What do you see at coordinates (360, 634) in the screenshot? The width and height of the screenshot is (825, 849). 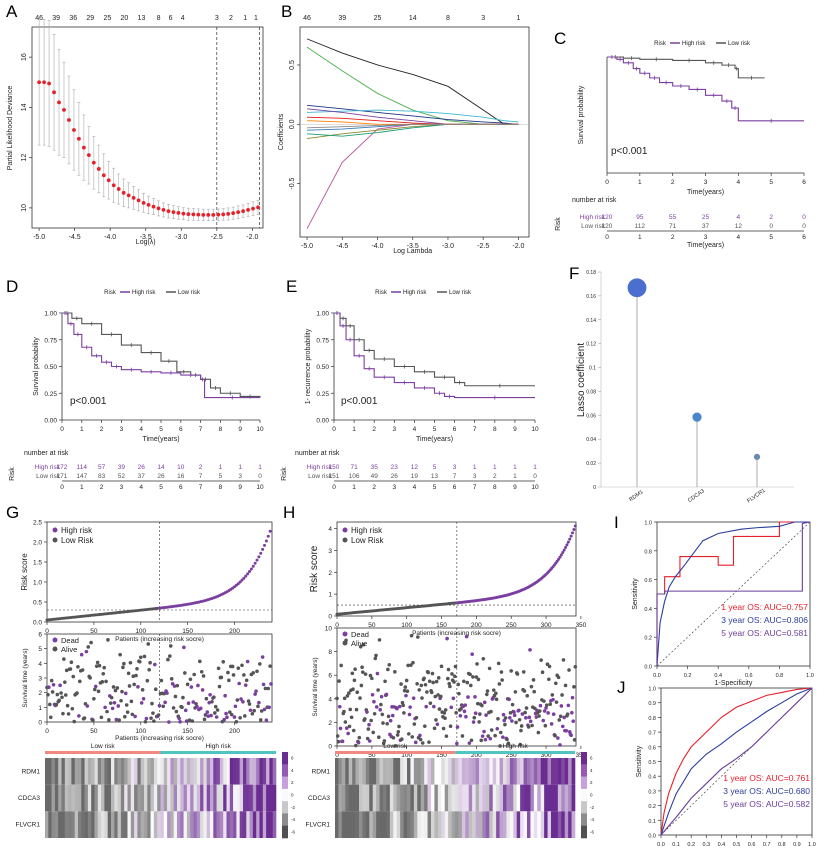 I see `legend-label-dead: Dead` at bounding box center [360, 634].